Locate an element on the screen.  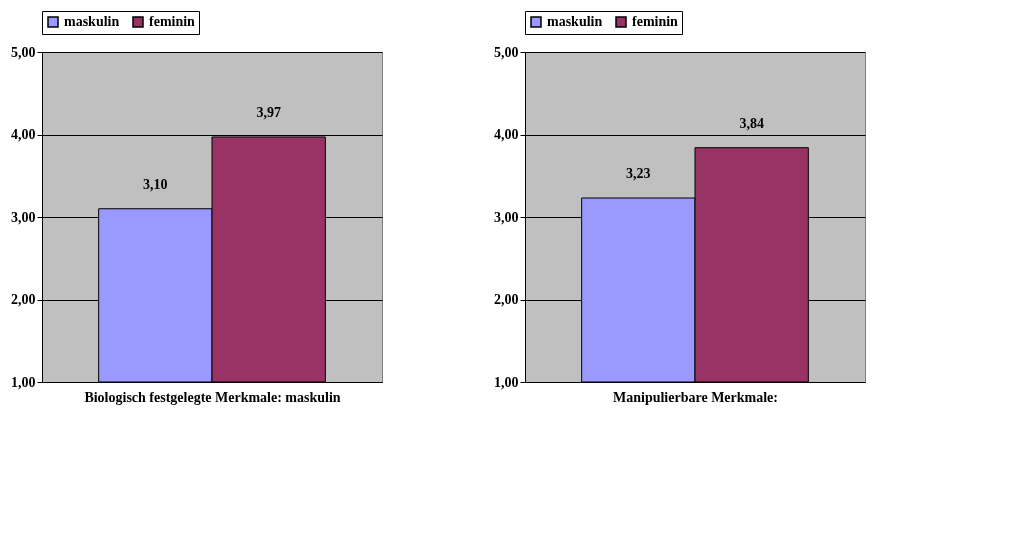
data-label: 3,97 is located at coordinates (268, 112).